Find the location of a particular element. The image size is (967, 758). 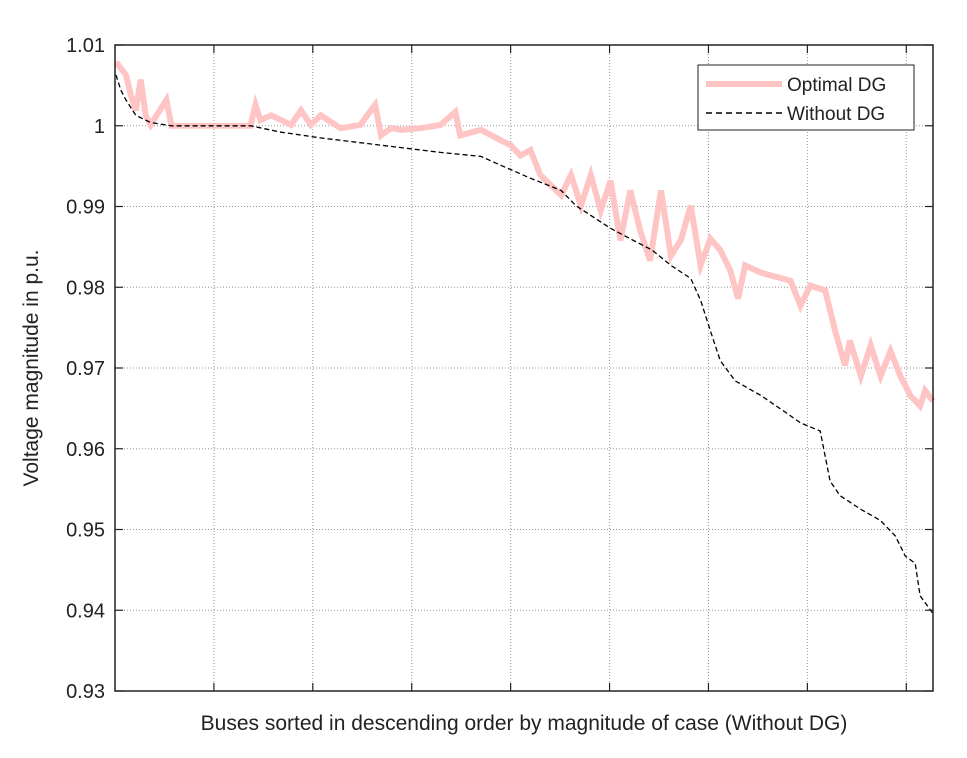

y-axis-label: Voltage magnitude in p.u. is located at coordinates (31, 367).